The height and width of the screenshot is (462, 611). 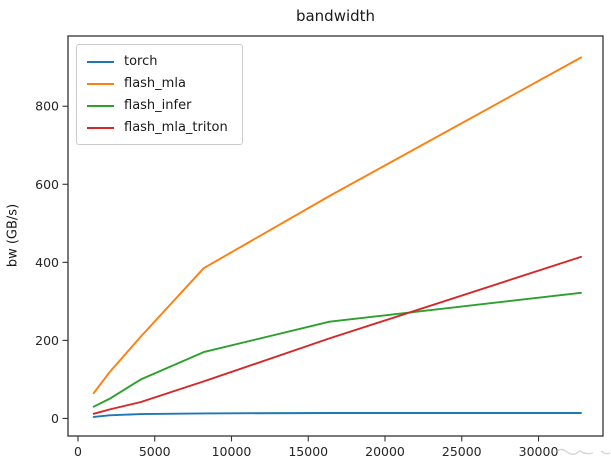 I want to click on legend-swatch-flash_mla_triton, so click(x=100, y=127).